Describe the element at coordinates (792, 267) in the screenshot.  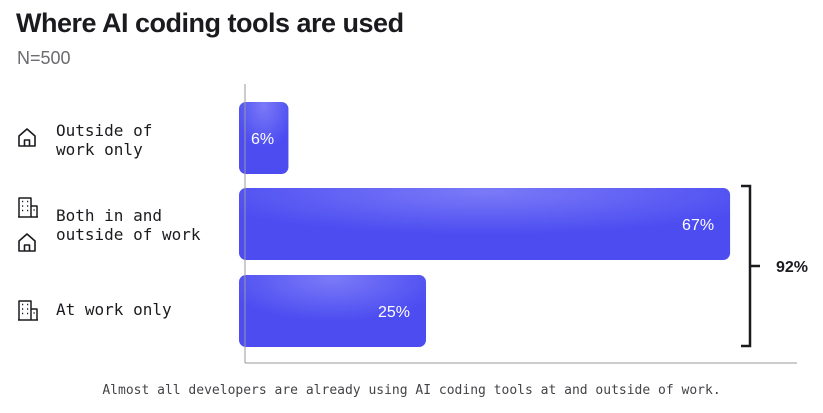
I see `bracket-total-label: 92%` at that location.